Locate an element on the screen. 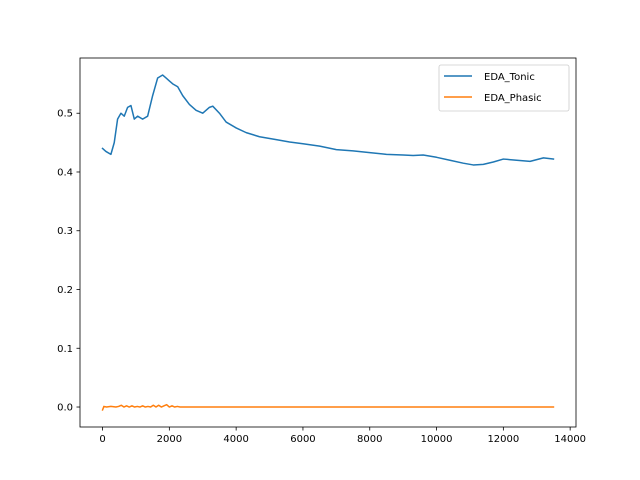 The height and width of the screenshot is (480, 640). x-tick-label: 0 is located at coordinates (102, 439).